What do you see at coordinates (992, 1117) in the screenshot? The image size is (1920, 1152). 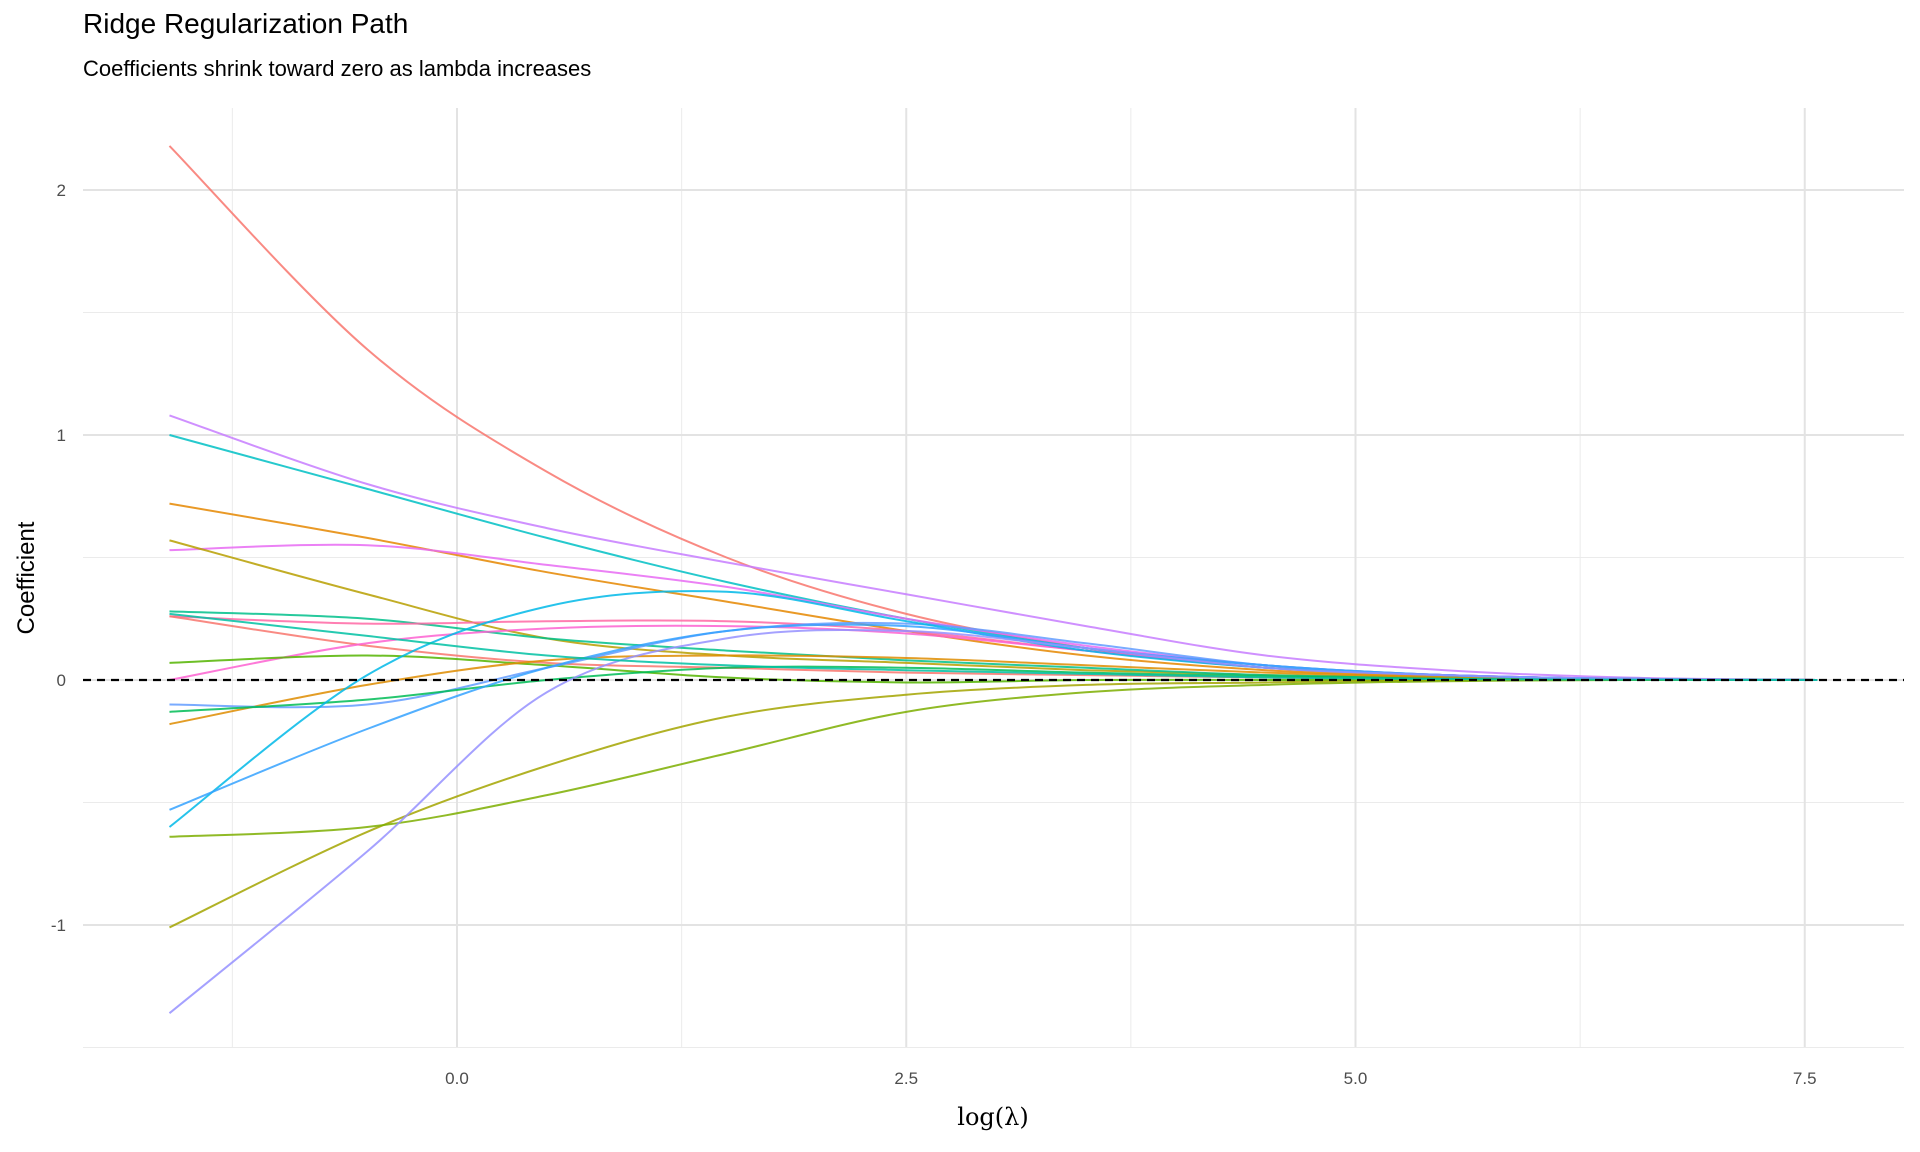 I see `x-axis-label: log(λ)` at bounding box center [992, 1117].